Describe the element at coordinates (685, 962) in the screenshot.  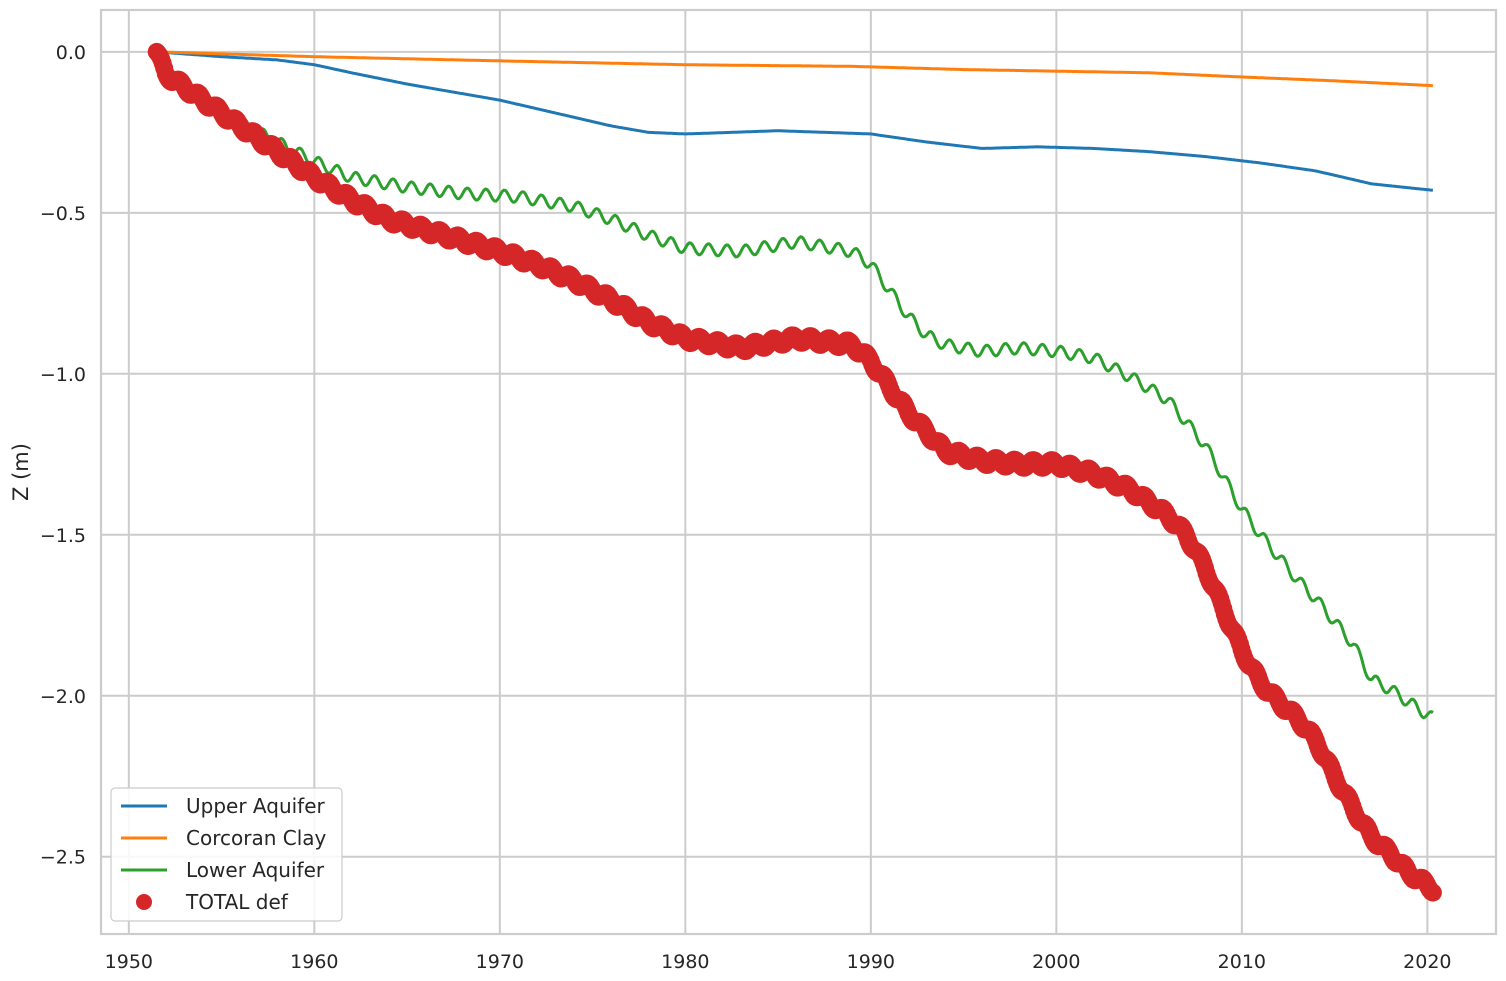
I see `x-tick-label: 1980` at that location.